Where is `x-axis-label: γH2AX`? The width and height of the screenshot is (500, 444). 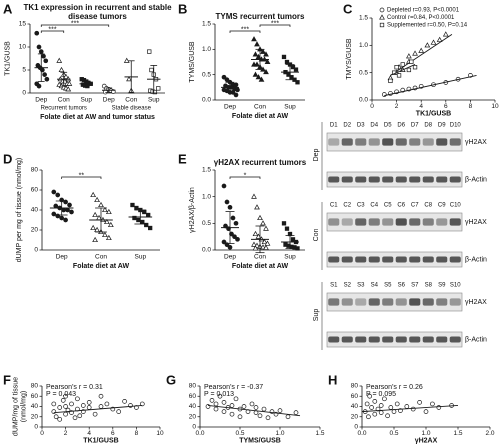
x-axis-label: γH2AX is located at coordinates (426, 440).